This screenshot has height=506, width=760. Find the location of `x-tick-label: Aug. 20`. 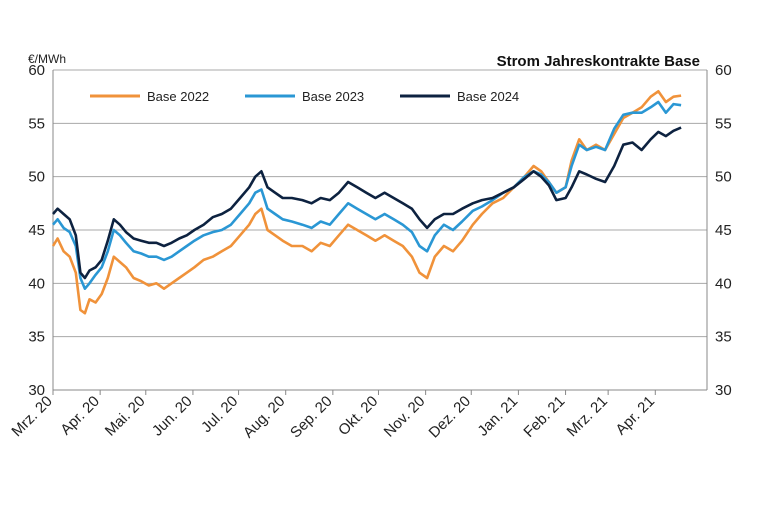

x-tick-label: Aug. 20 is located at coordinates (264, 417).